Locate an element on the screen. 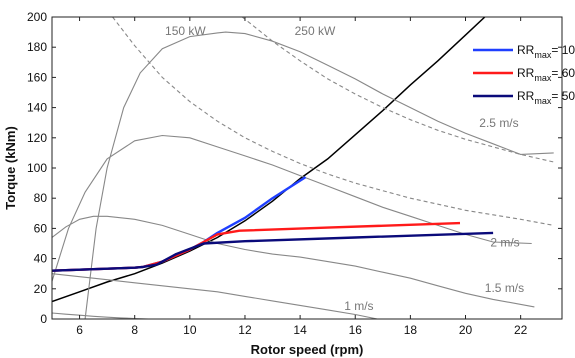  y-tick-label: 60 is located at coordinates (41, 228).